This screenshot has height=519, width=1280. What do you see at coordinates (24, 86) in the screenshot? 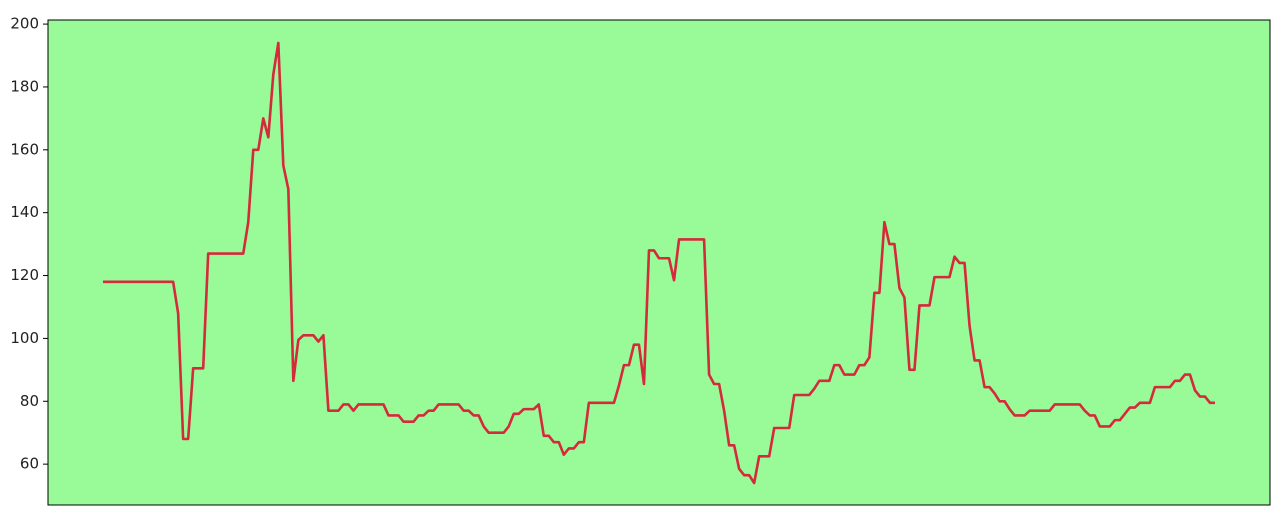
I see `y-tick-label: 180` at bounding box center [24, 86].